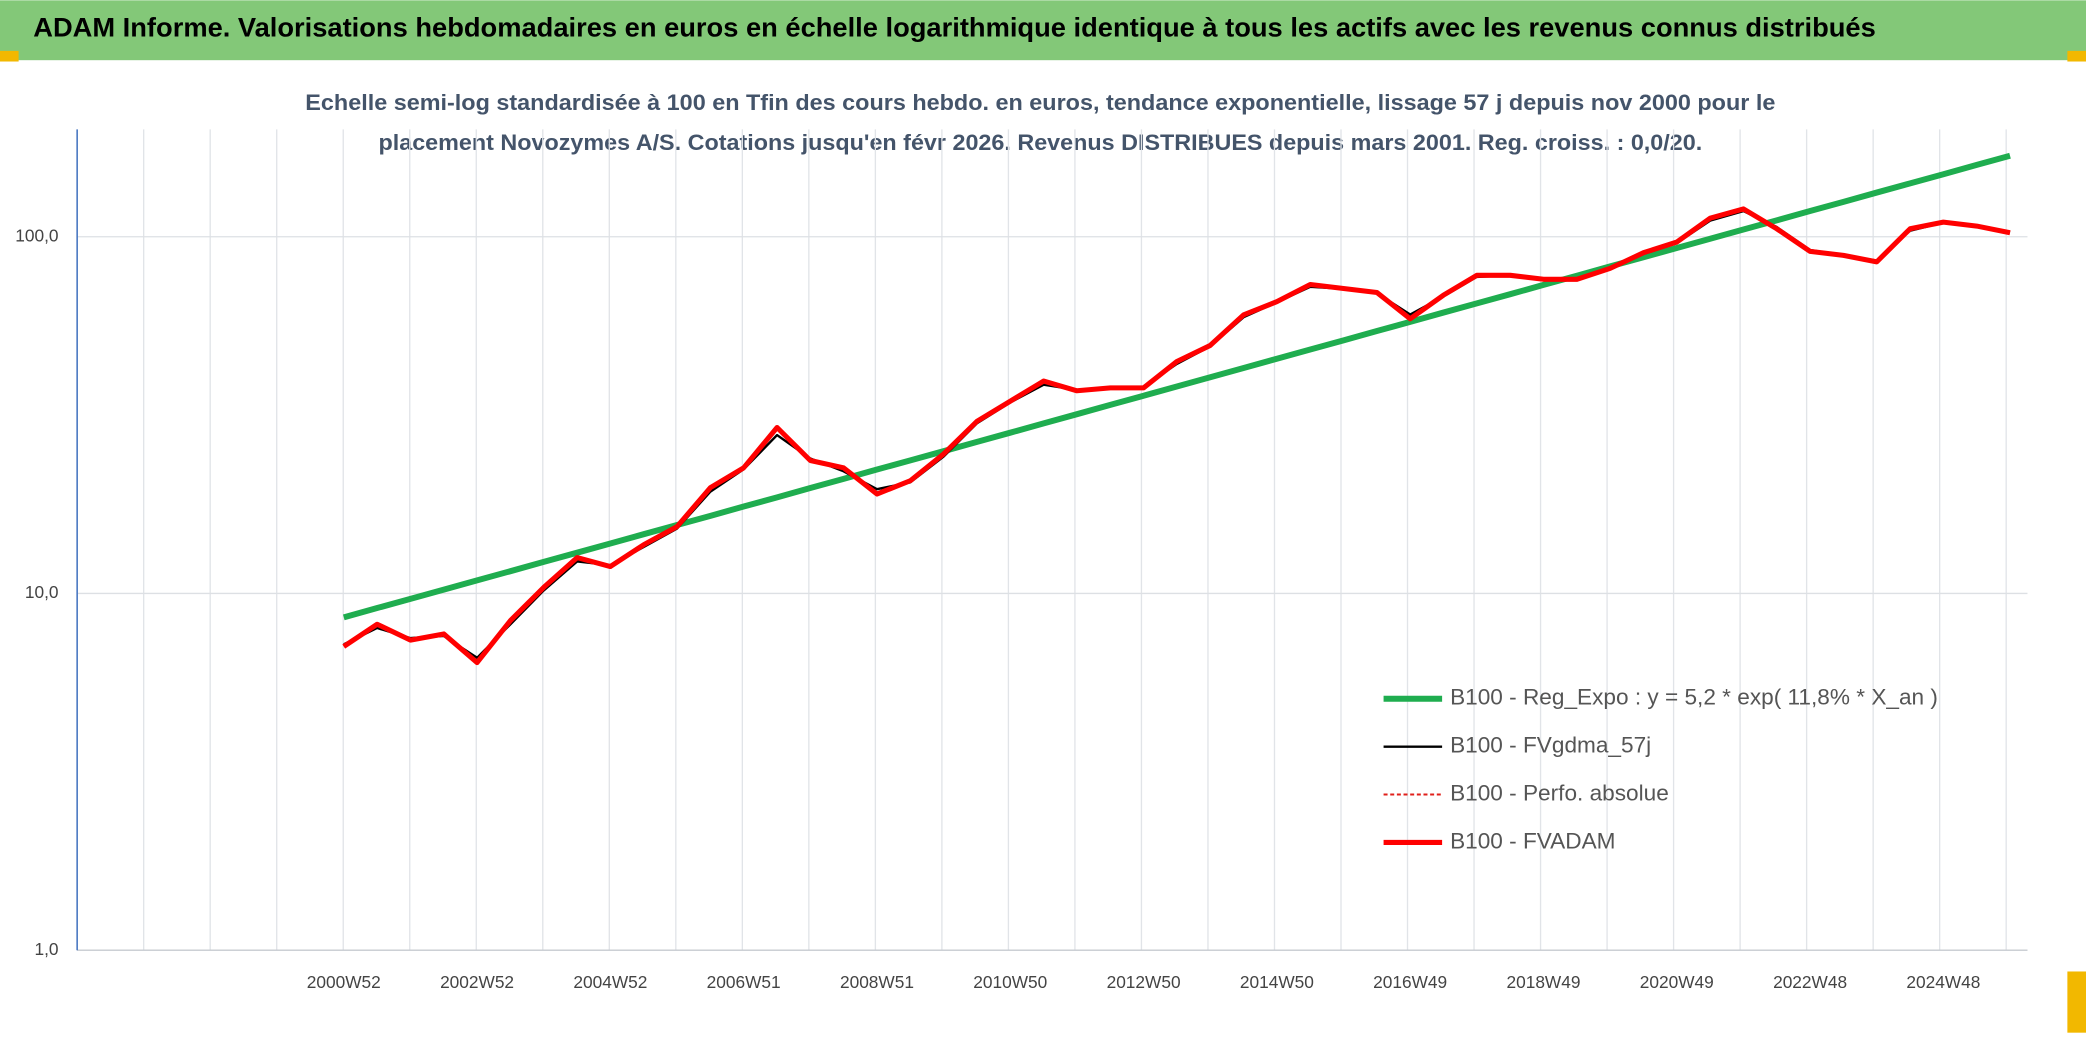 This screenshot has height=1038, width=2086. Describe the element at coordinates (344, 982) in the screenshot. I see `x-tick-label: 2000W52` at that location.